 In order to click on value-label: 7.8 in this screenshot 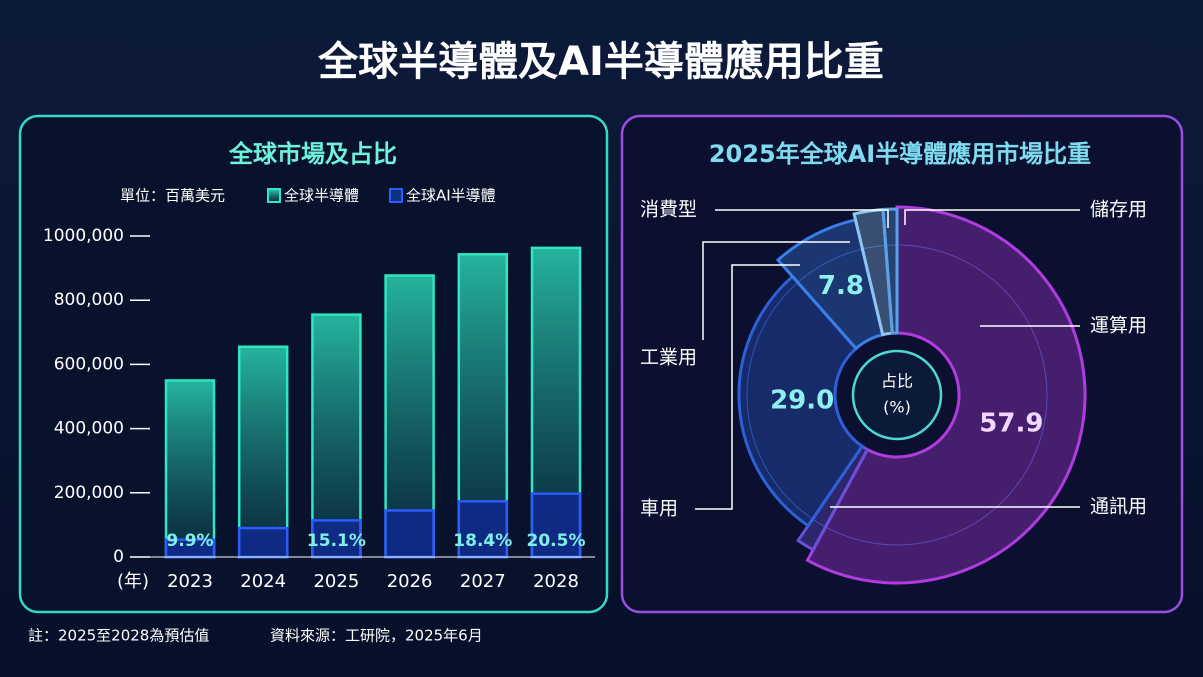, I will do `click(841, 286)`.